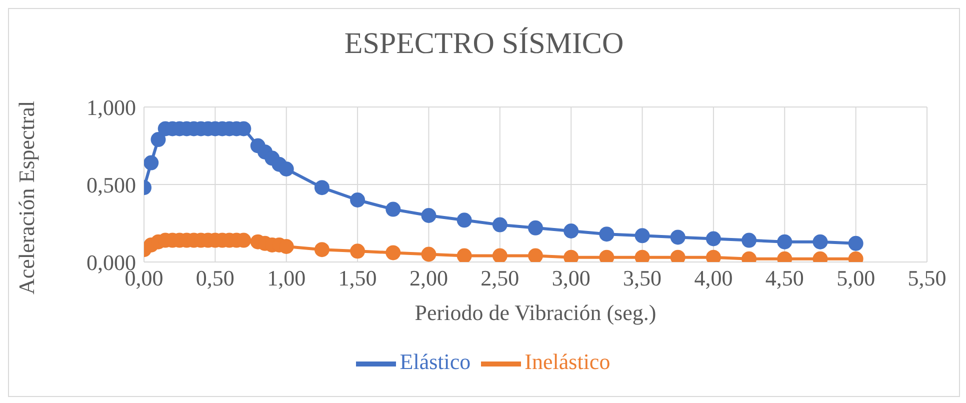 The height and width of the screenshot is (403, 966). Describe the element at coordinates (927, 278) in the screenshot. I see `x-tick-label: 5,50` at that location.